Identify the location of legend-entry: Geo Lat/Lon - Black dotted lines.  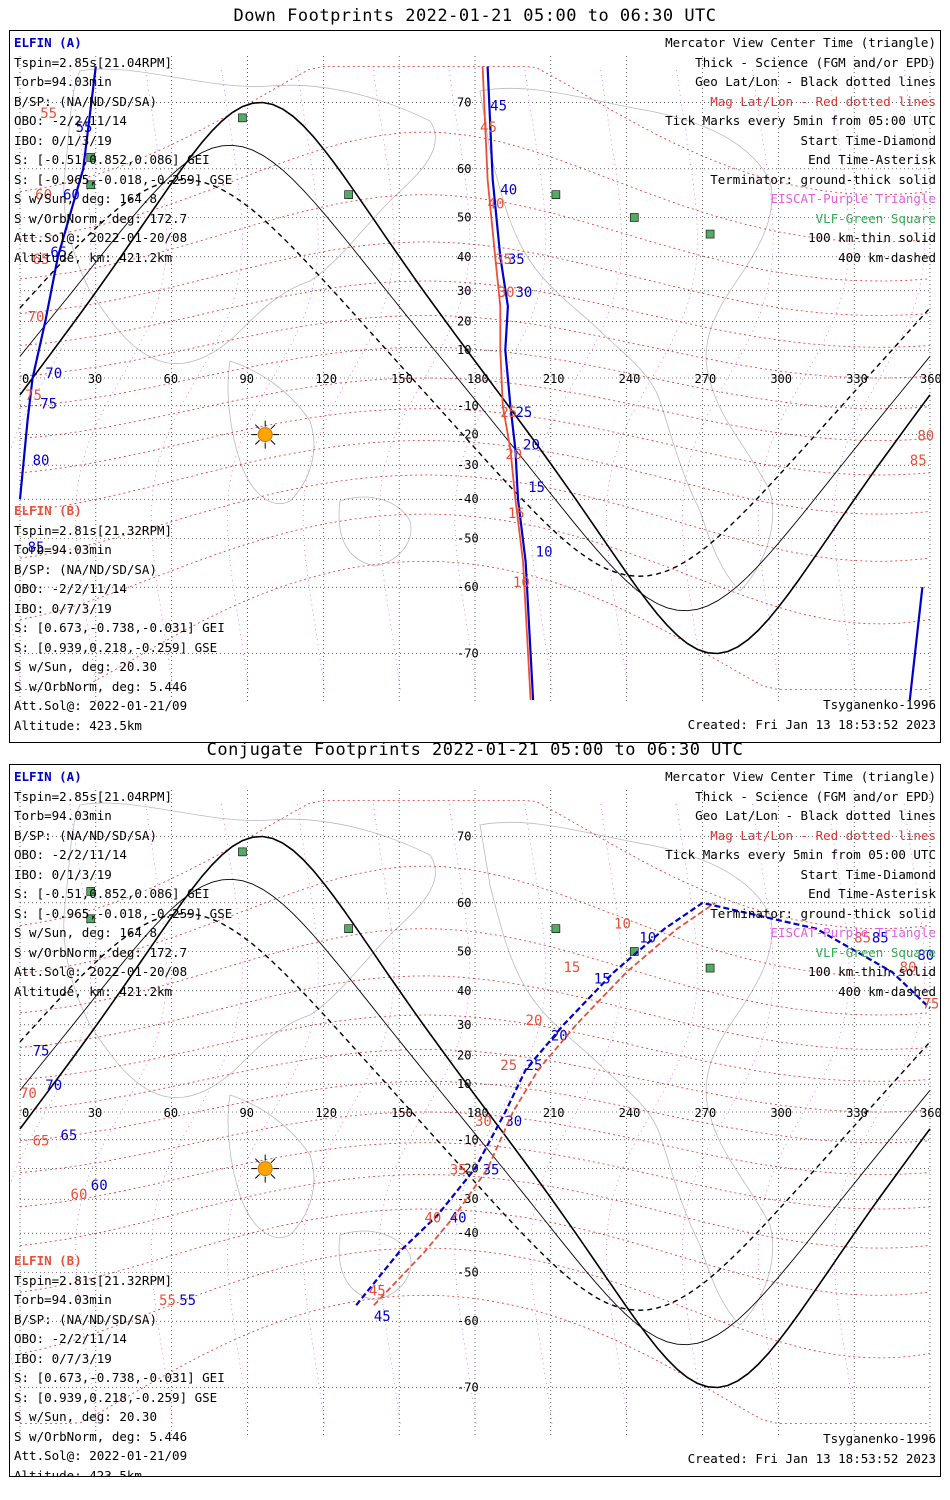
(815, 815).